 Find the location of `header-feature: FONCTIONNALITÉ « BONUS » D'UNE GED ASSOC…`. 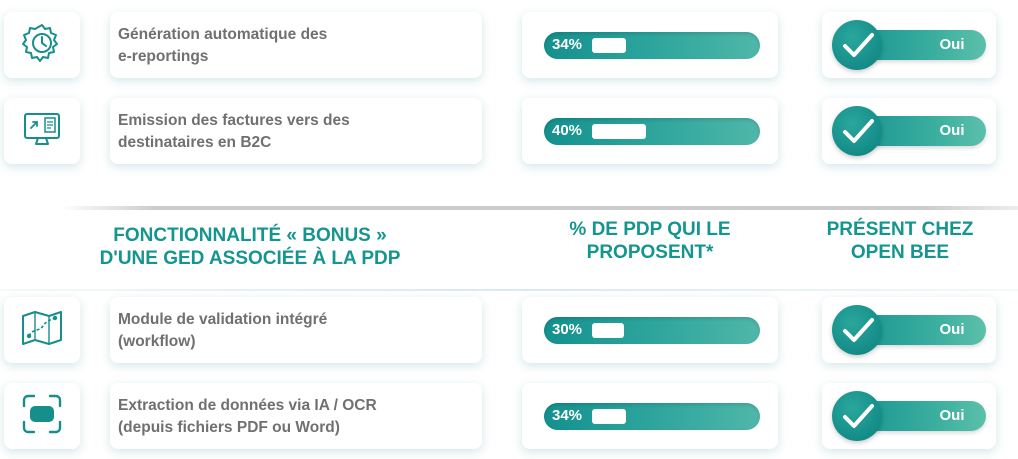

header-feature: FONCTIONNALITÉ « BONUS » D'UNE GED ASSOC… is located at coordinates (250, 247).